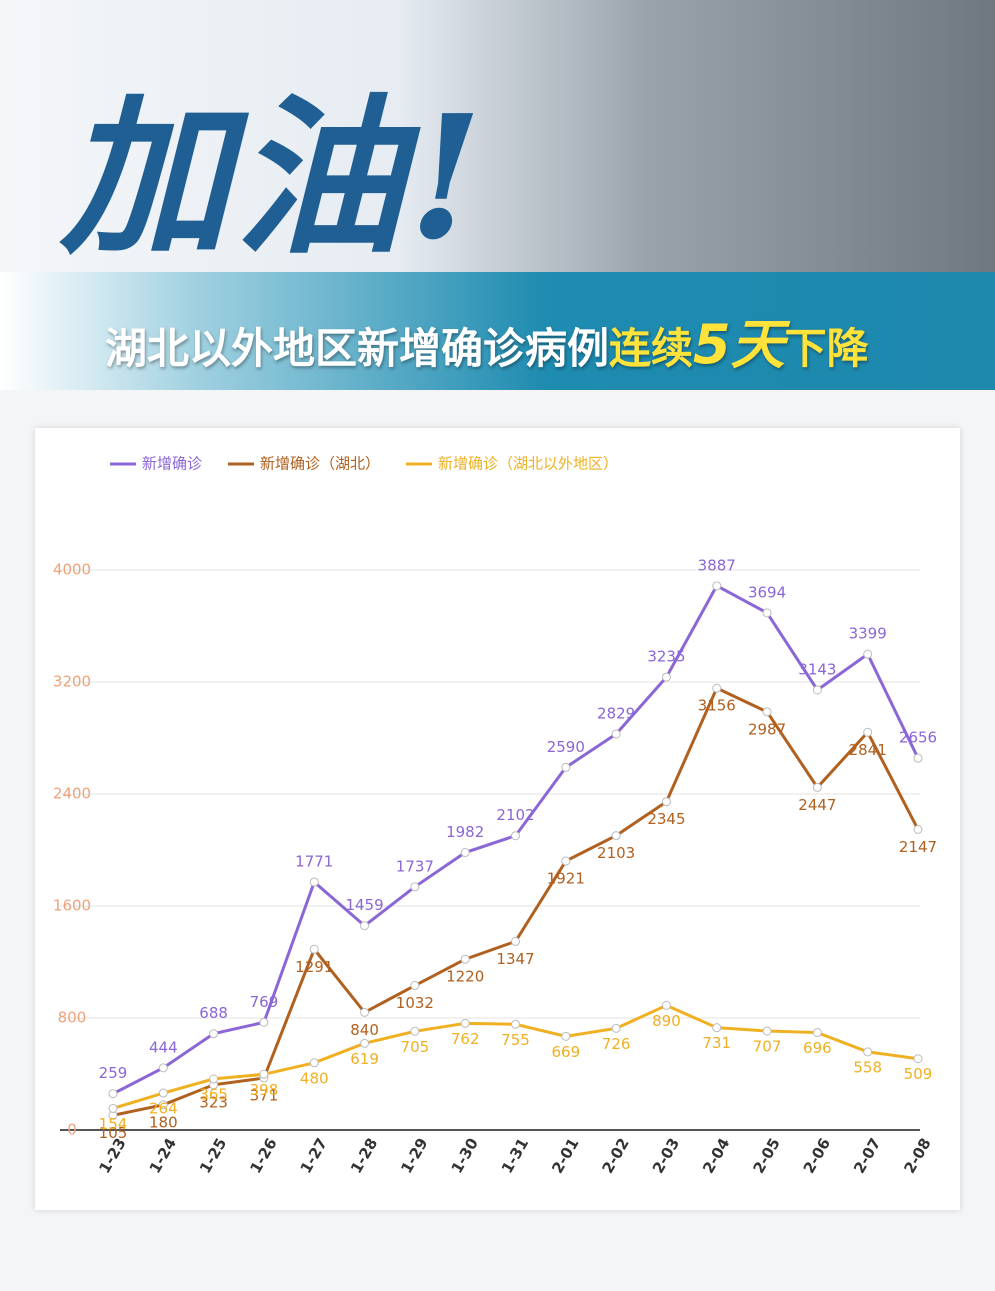  I want to click on subtitle-highlight: 连续, so click(651, 348).